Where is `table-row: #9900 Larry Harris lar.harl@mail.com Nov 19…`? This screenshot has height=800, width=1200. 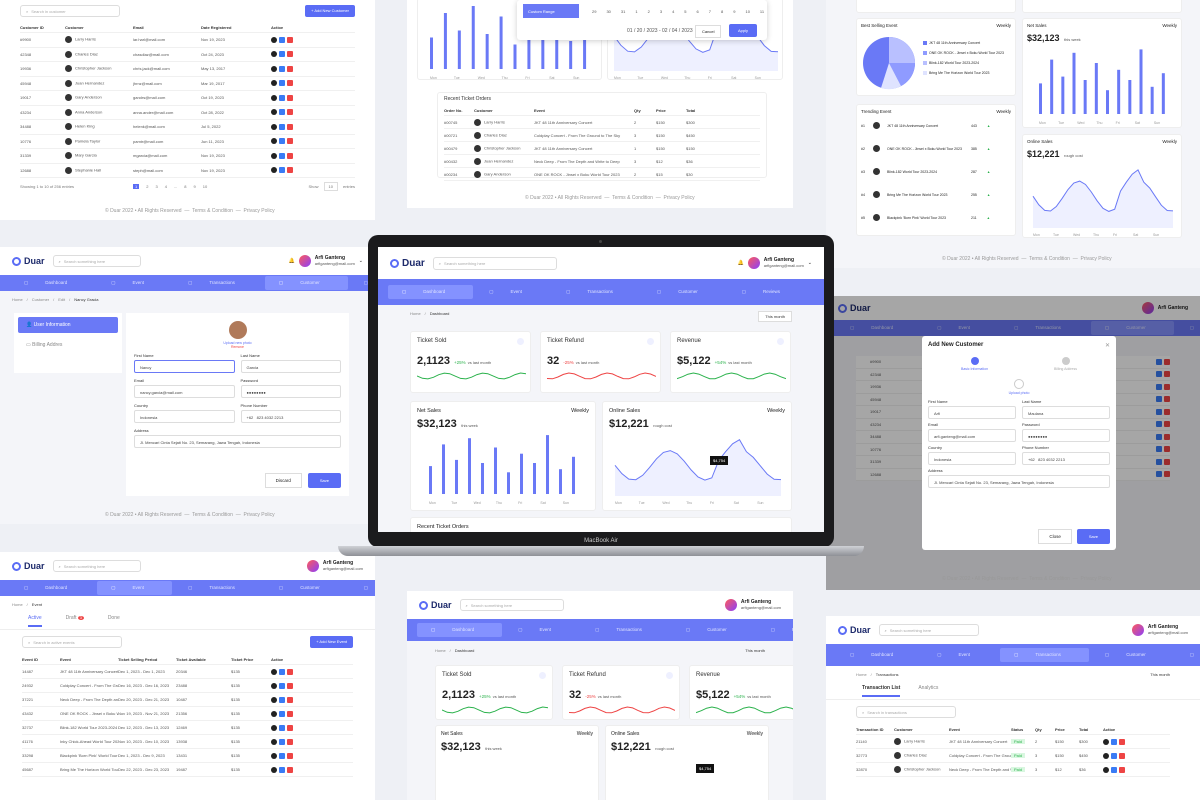 table-row: #9900 Larry Harris lar.harl@mail.com Nov 19… is located at coordinates (187, 40).